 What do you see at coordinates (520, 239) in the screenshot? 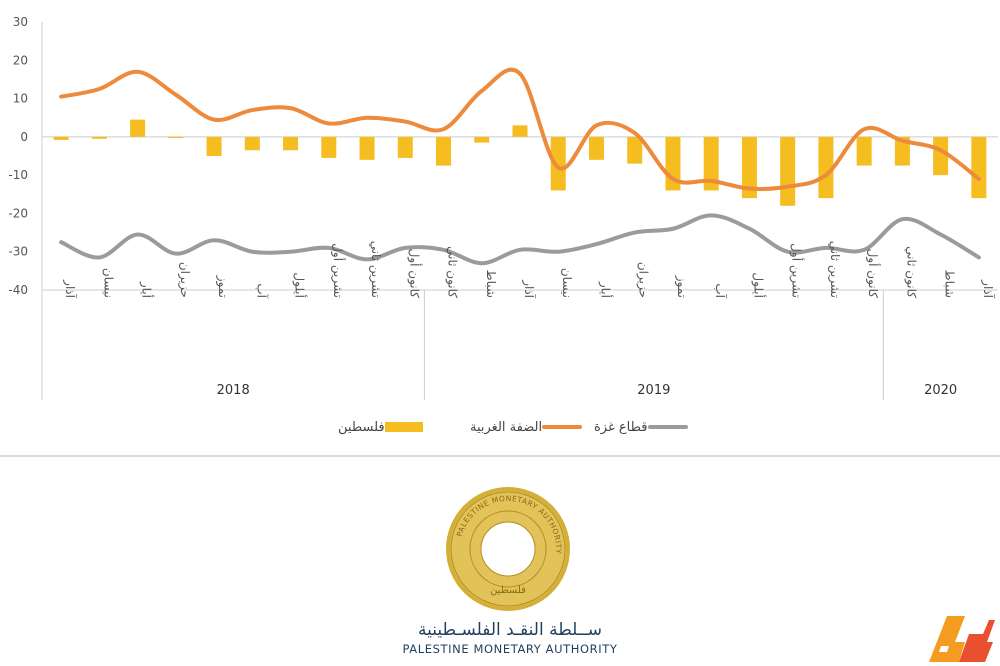
I see `line-gaza` at bounding box center [520, 239].